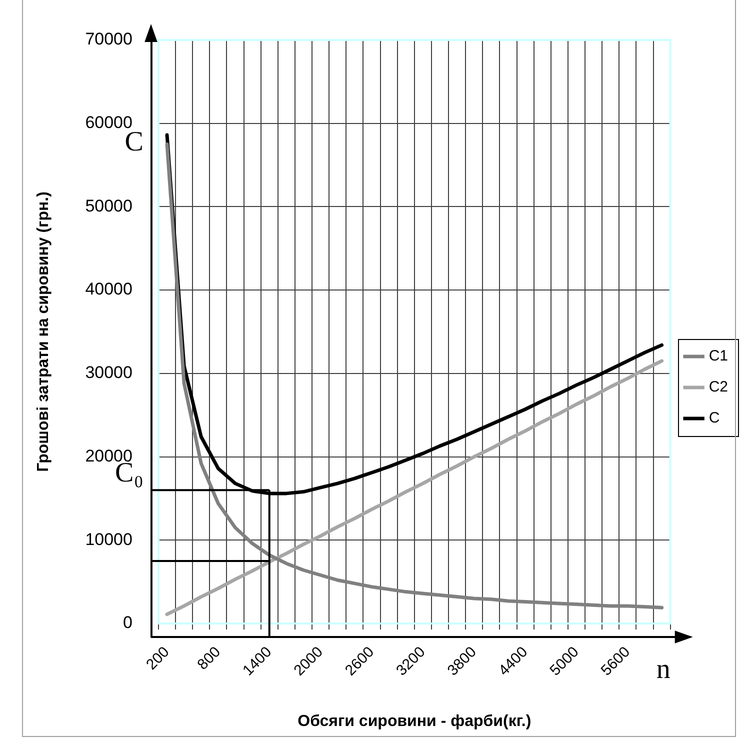 This screenshot has height=745, width=752. I want to click on y-tick-label: 70000, so click(108, 39).